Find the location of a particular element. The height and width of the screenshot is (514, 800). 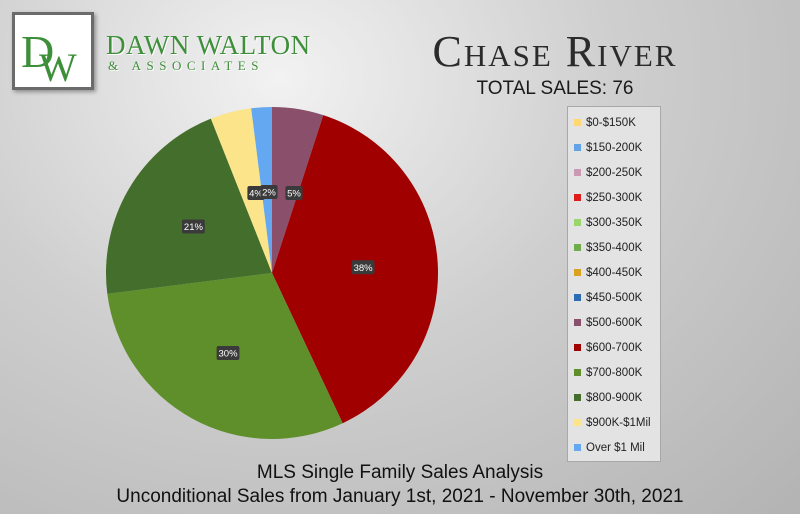

legend-item-800-900k: $800-900K is located at coordinates (617, 397).